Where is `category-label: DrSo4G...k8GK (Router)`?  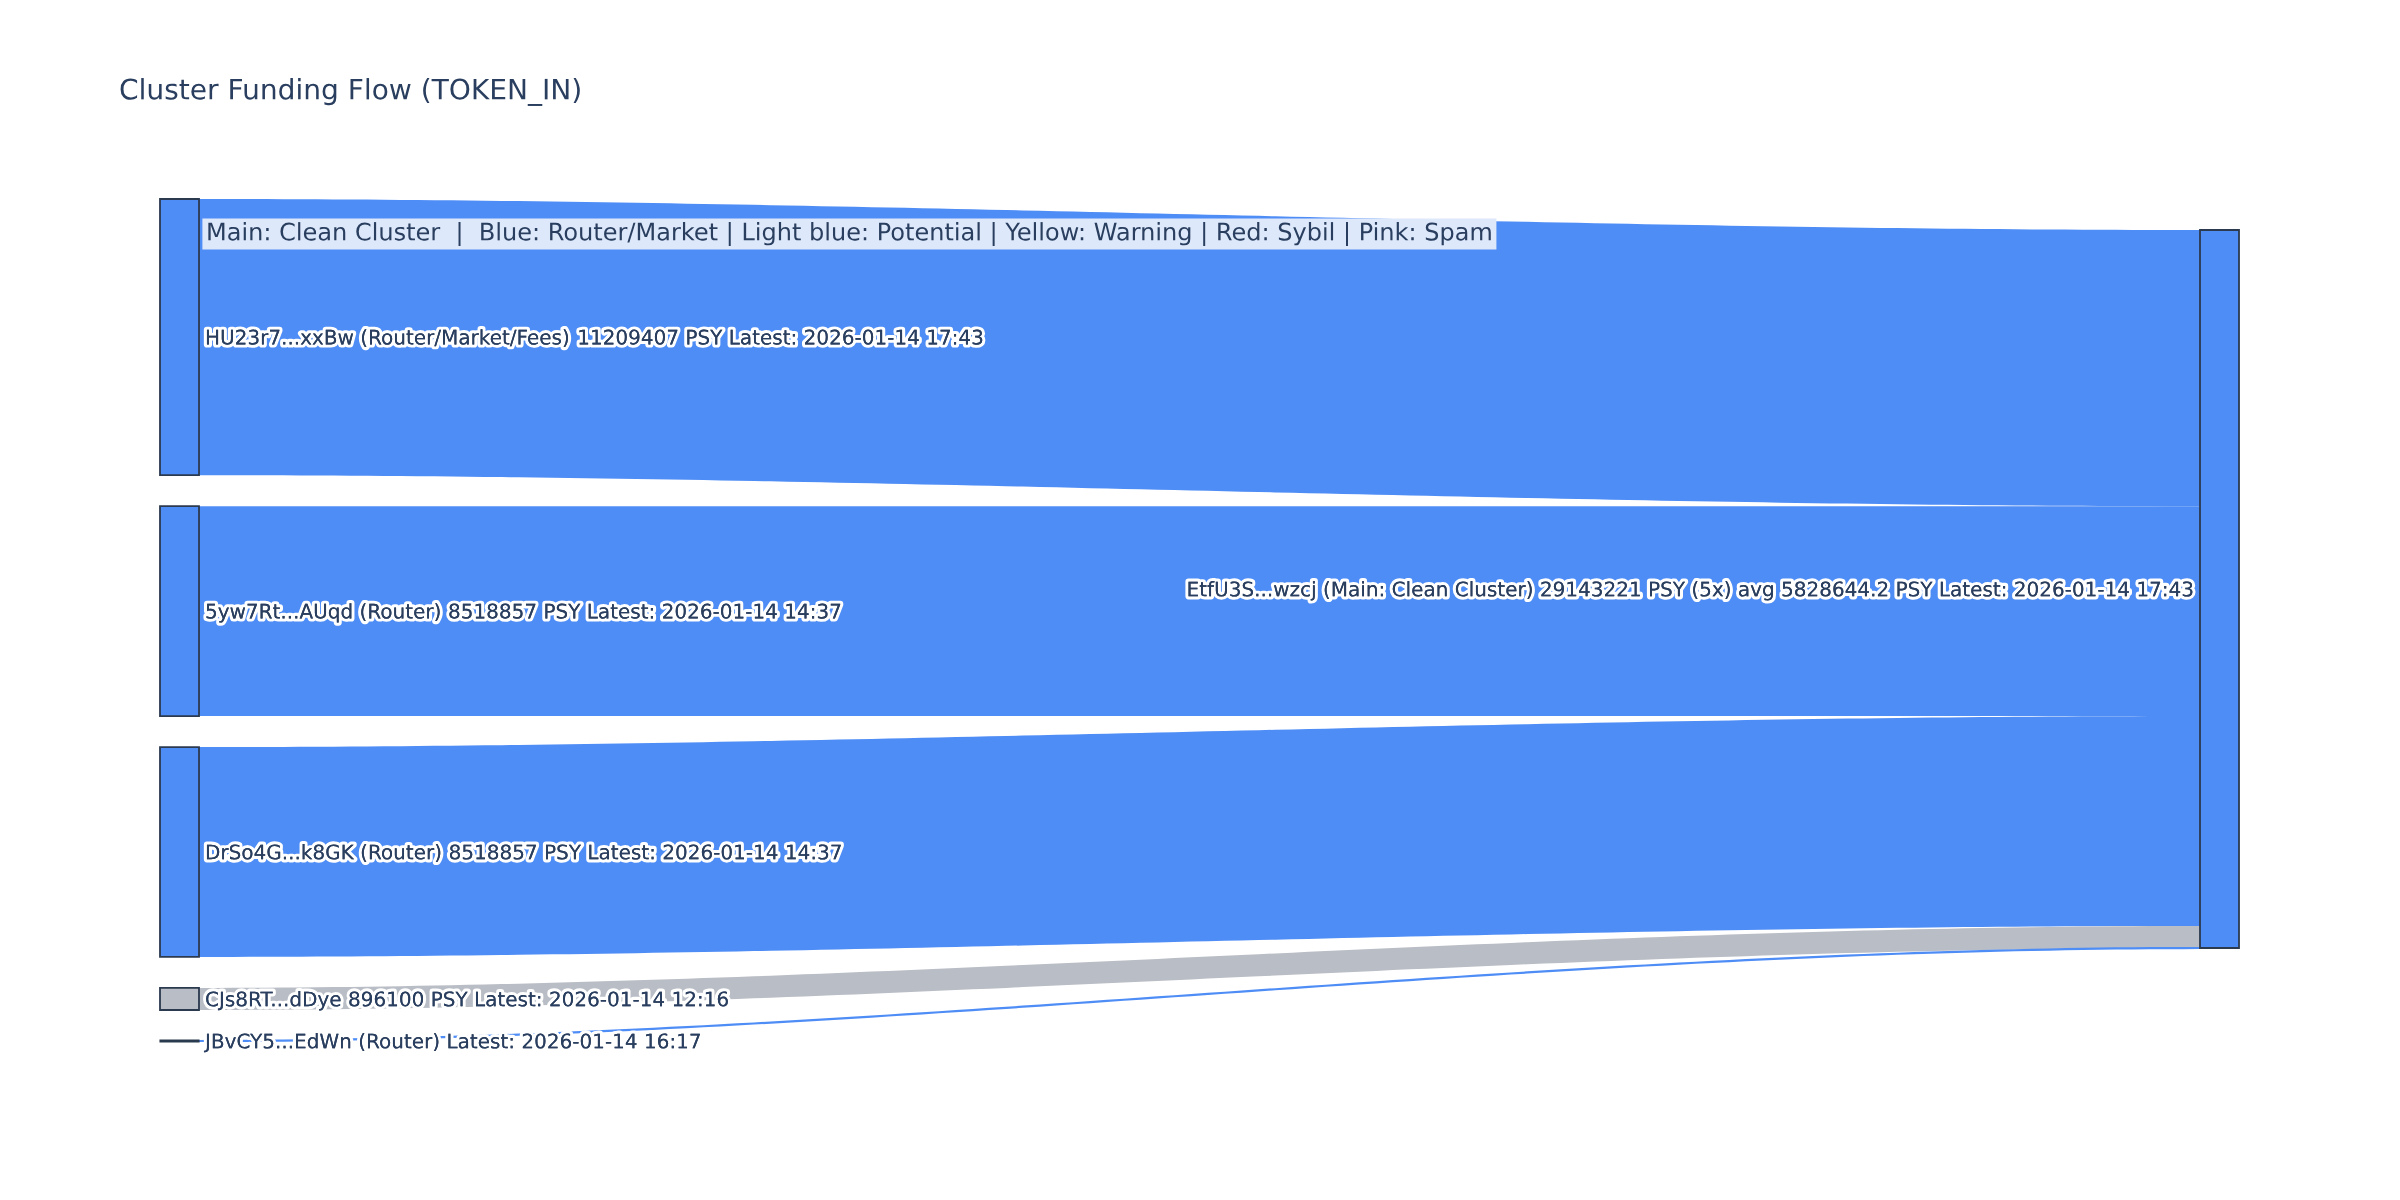 category-label: DrSo4G...k8GK (Router) is located at coordinates (323, 853).